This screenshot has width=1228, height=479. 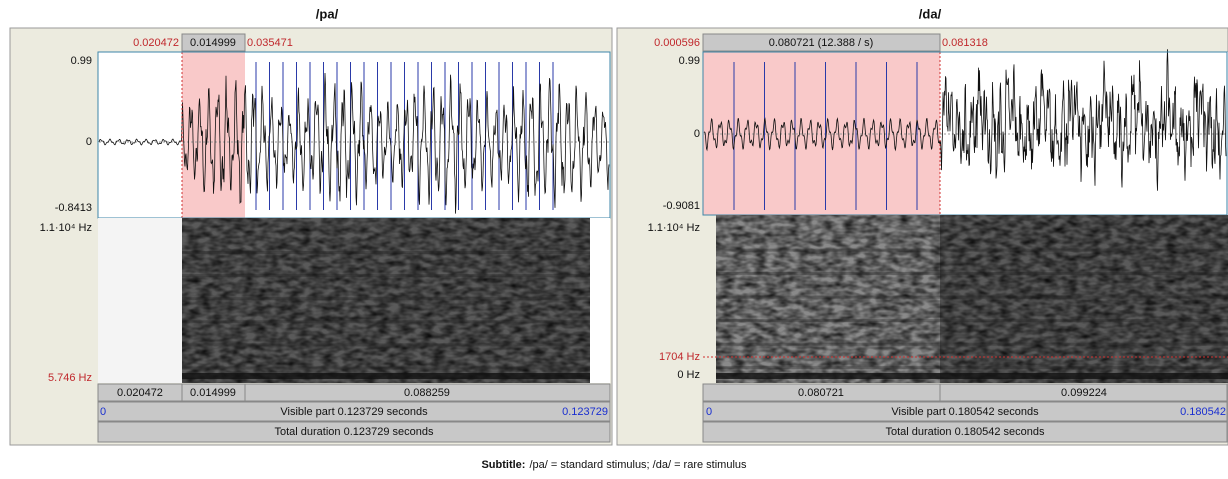 I want to click on segment-label: 0.088259, so click(x=427, y=393).